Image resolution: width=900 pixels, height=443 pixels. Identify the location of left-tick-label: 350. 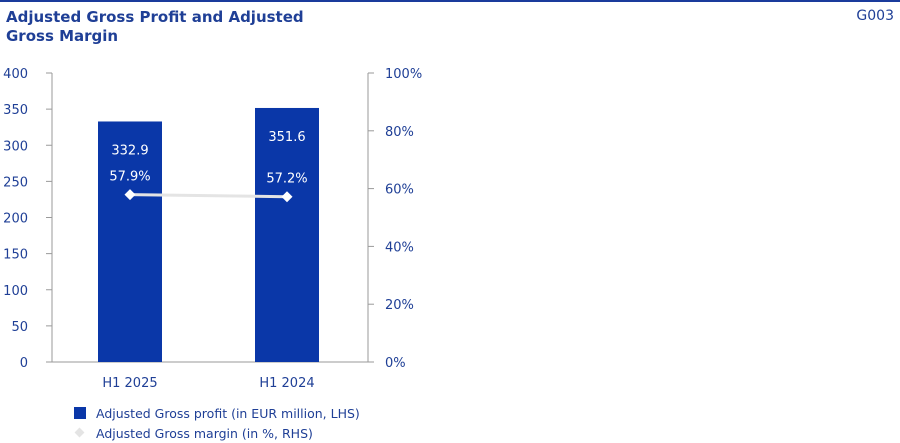
(15, 110).